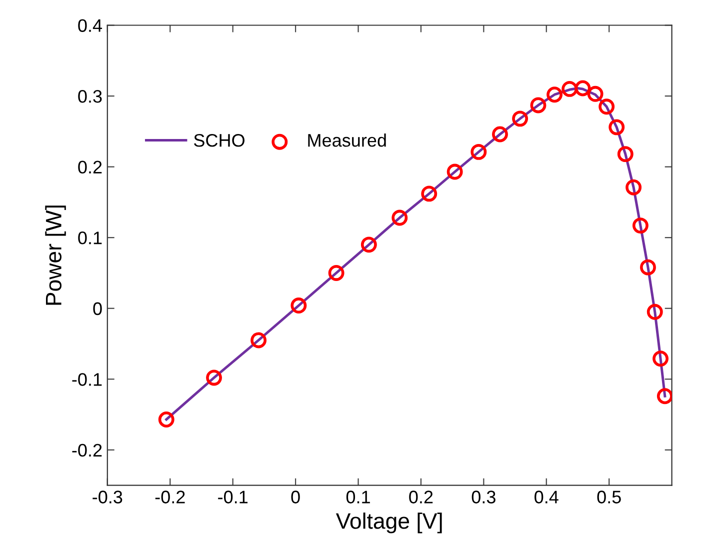 The width and height of the screenshot is (702, 549). I want to click on x-tick-label: 0.4, so click(546, 497).